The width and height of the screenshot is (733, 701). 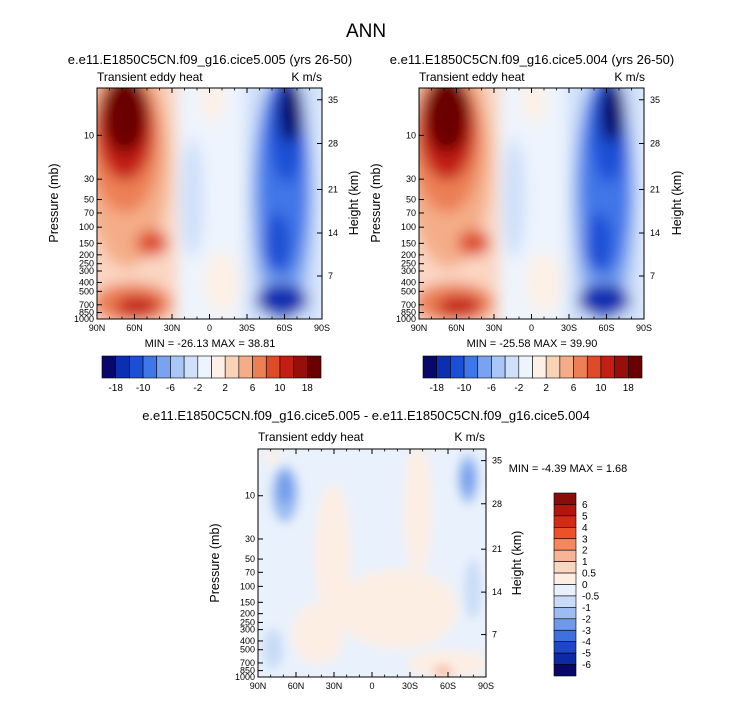 I want to click on colorbar-label: 18, so click(x=308, y=388).